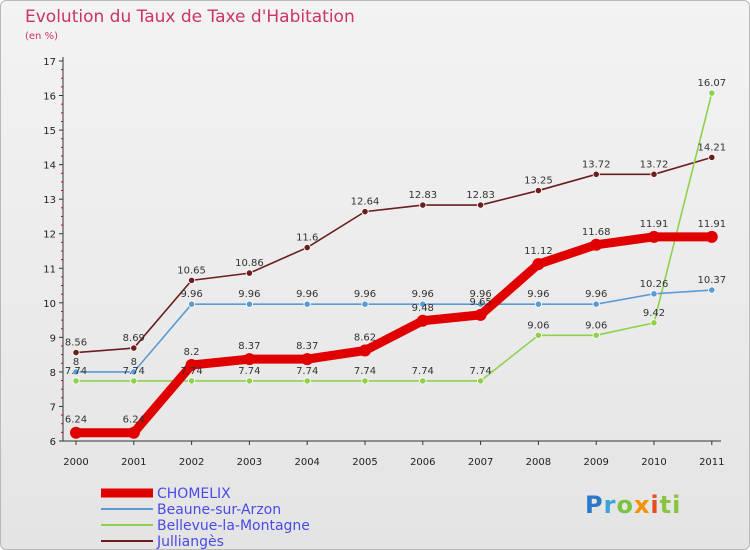  I want to click on y-tick-label: 17, so click(49, 62).